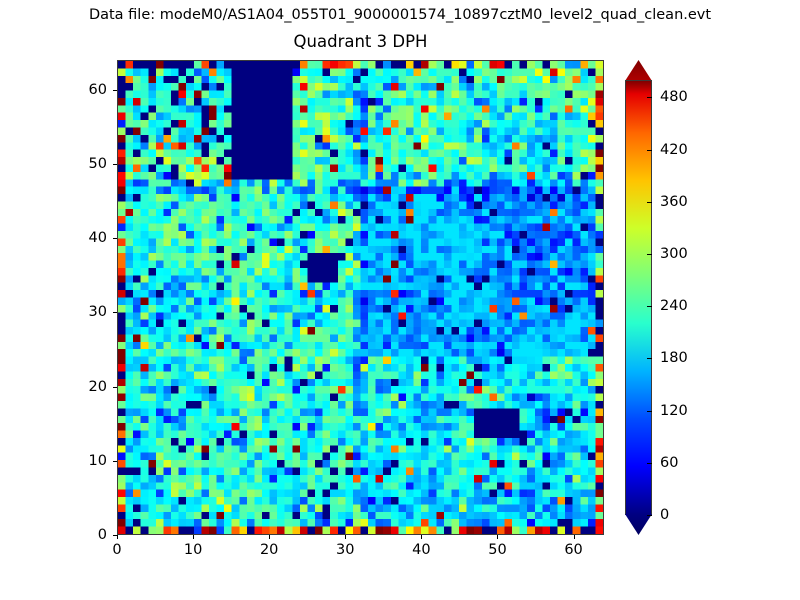 The width and height of the screenshot is (800, 600). I want to click on y-tick-label: 40, so click(97, 238).